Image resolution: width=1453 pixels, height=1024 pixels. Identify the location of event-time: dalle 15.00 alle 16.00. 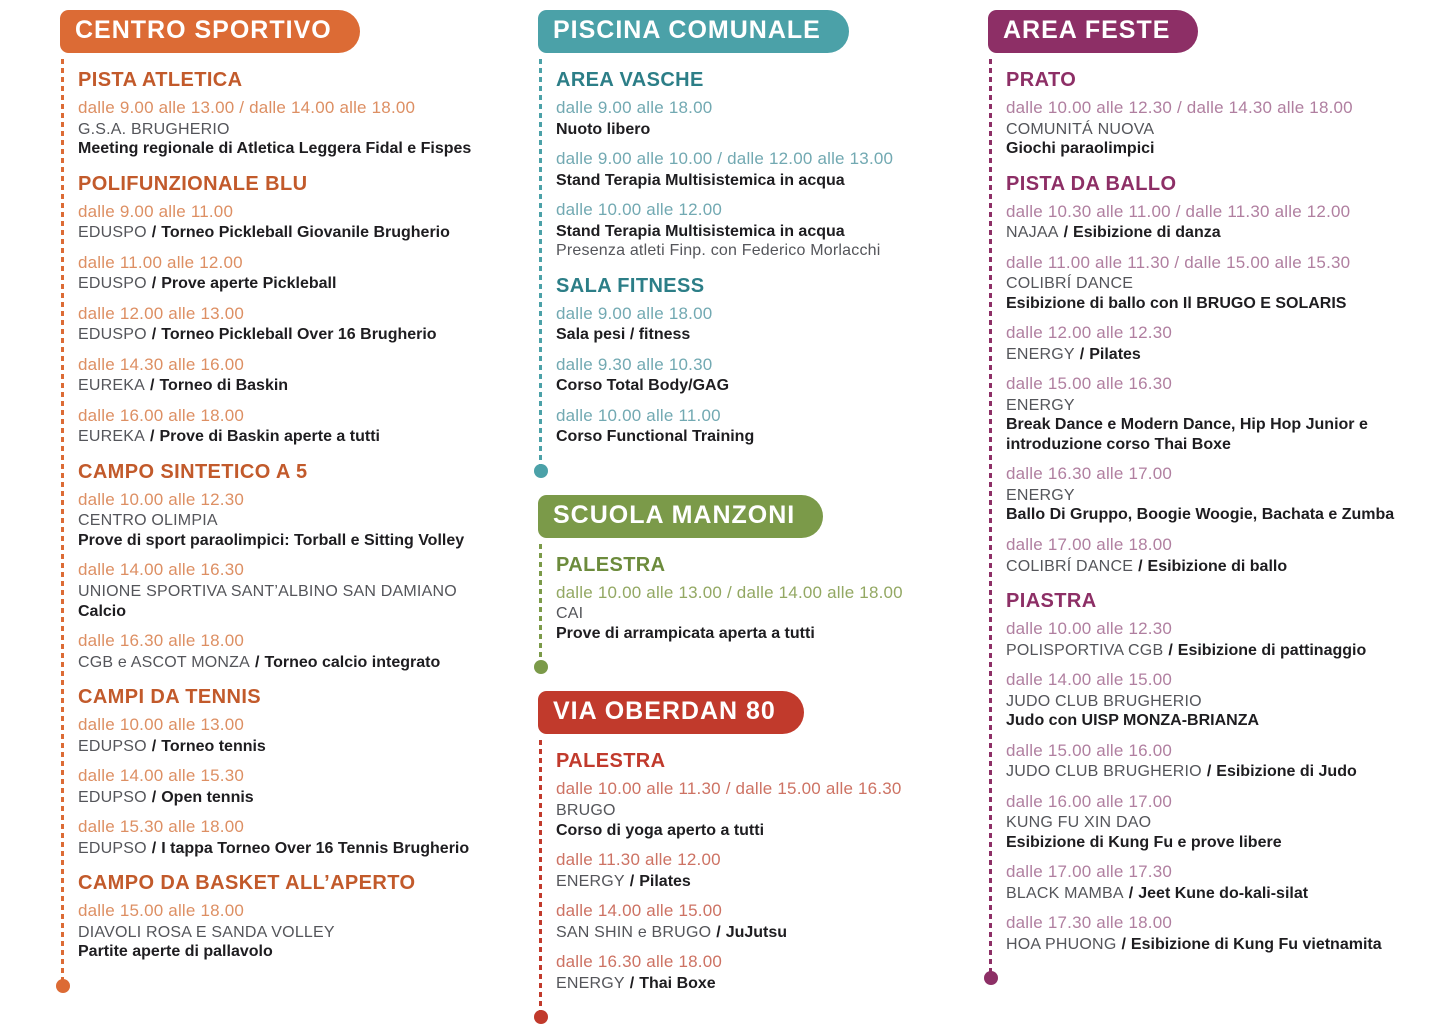
(1089, 750).